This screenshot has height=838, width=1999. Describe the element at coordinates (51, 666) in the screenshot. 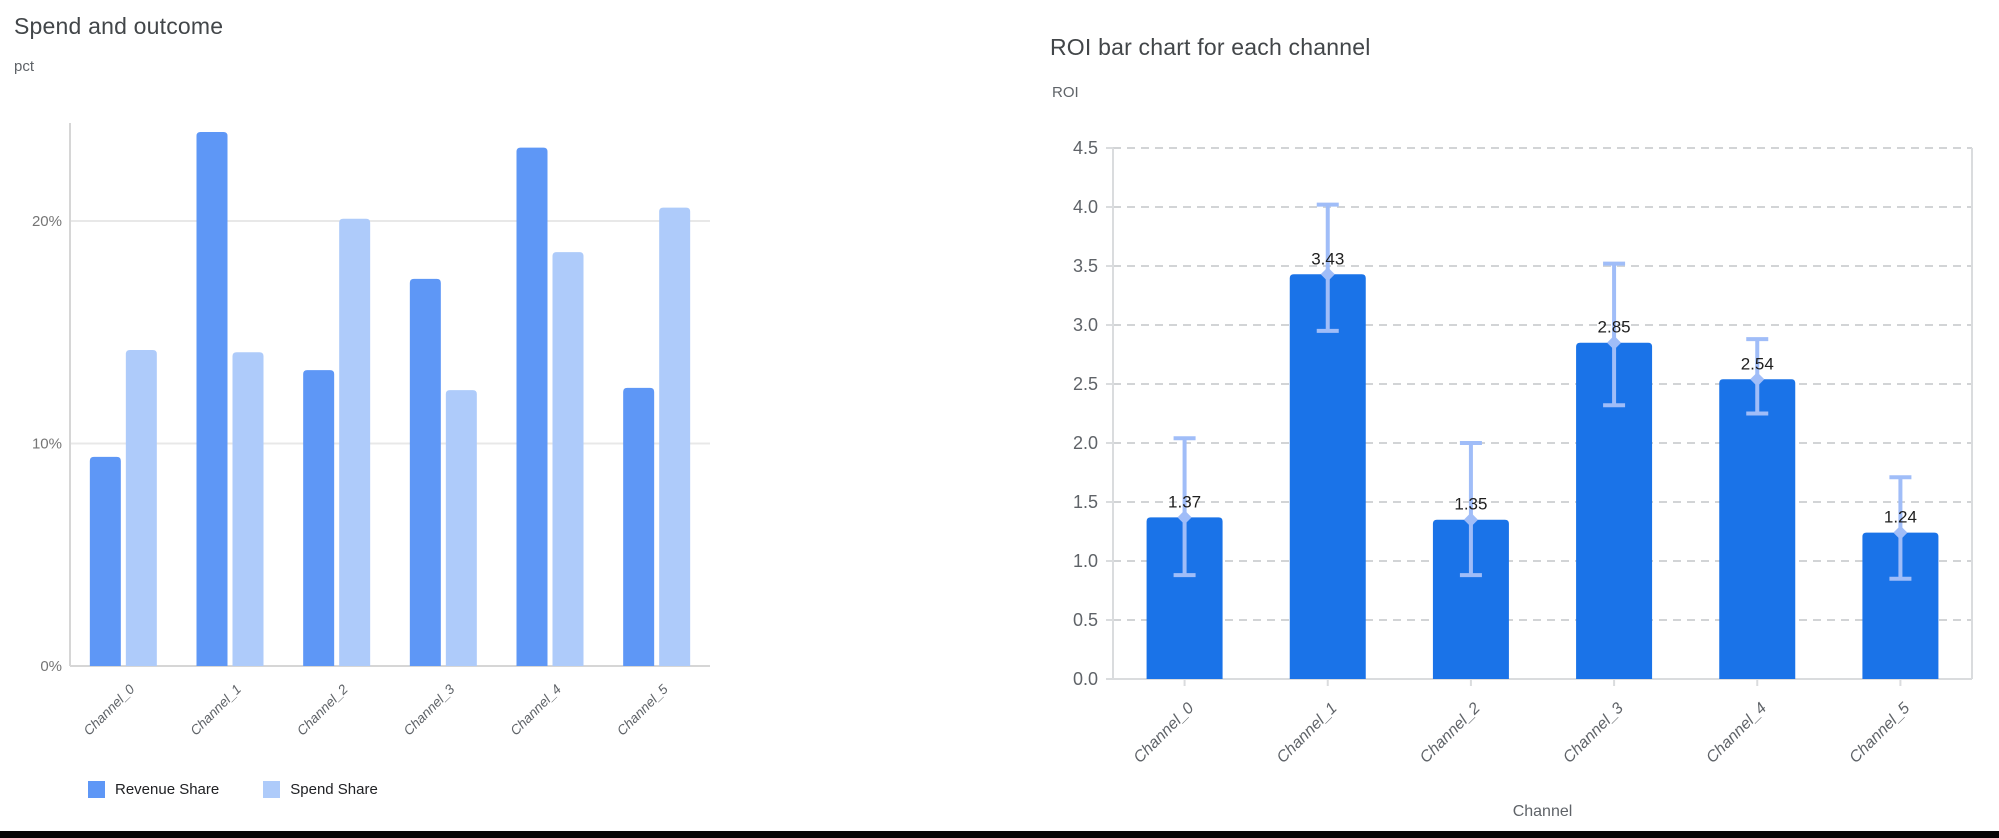

I see `y-tick-label-0%: 0%` at that location.